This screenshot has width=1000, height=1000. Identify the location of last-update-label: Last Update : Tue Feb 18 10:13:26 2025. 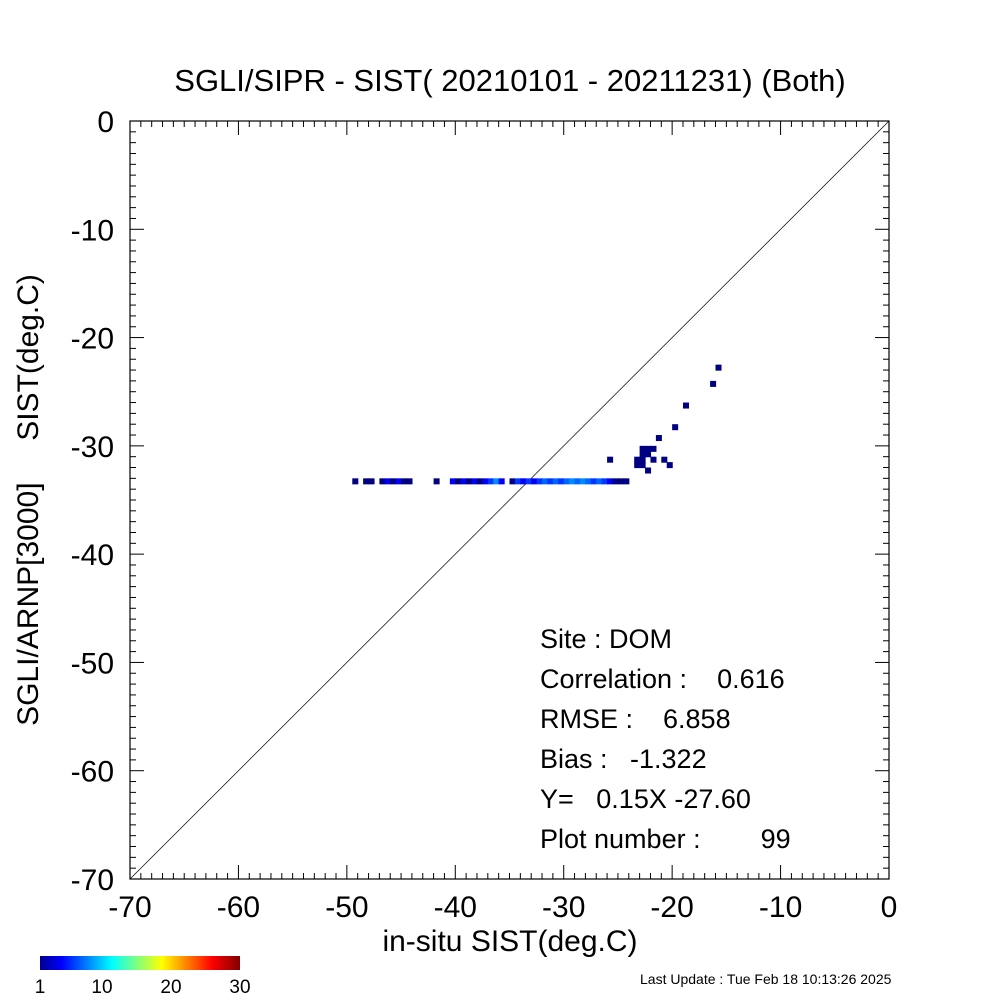
(766, 979).